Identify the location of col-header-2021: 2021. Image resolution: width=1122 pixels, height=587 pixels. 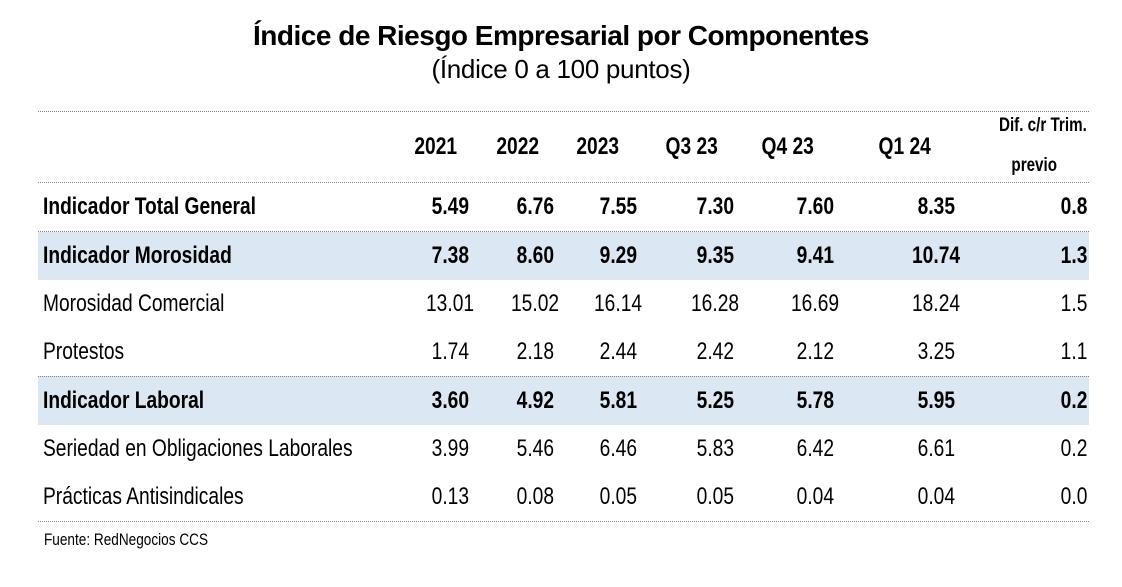
(436, 146).